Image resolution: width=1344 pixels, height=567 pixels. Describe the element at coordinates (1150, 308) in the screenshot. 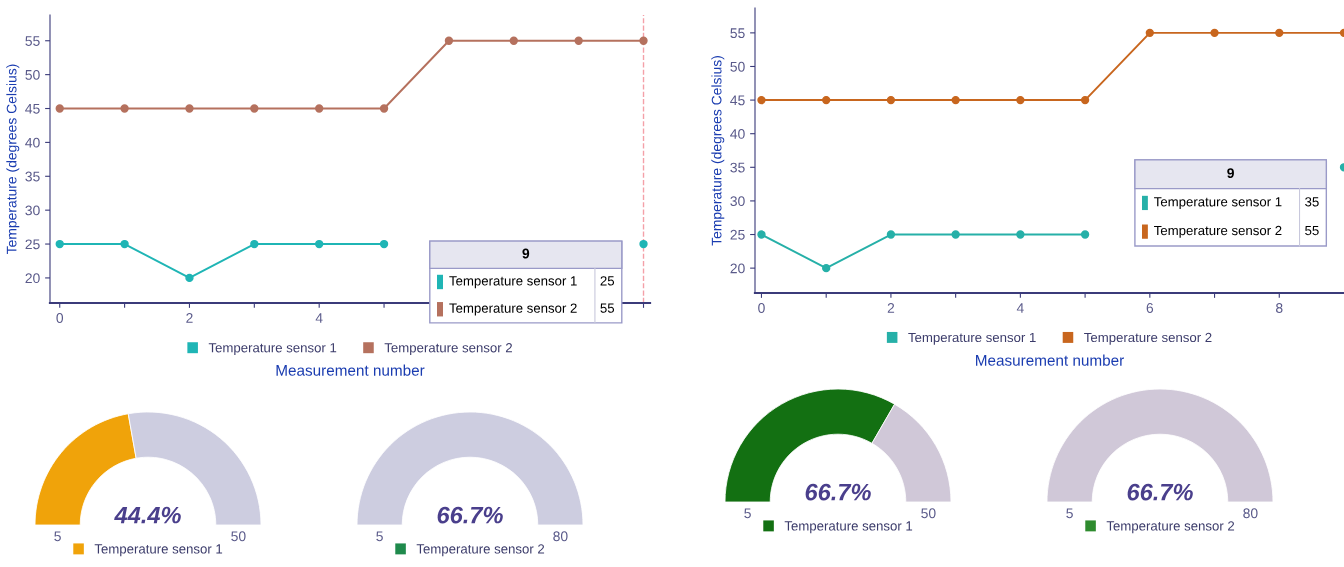

I see `x-tick-label: 6` at that location.